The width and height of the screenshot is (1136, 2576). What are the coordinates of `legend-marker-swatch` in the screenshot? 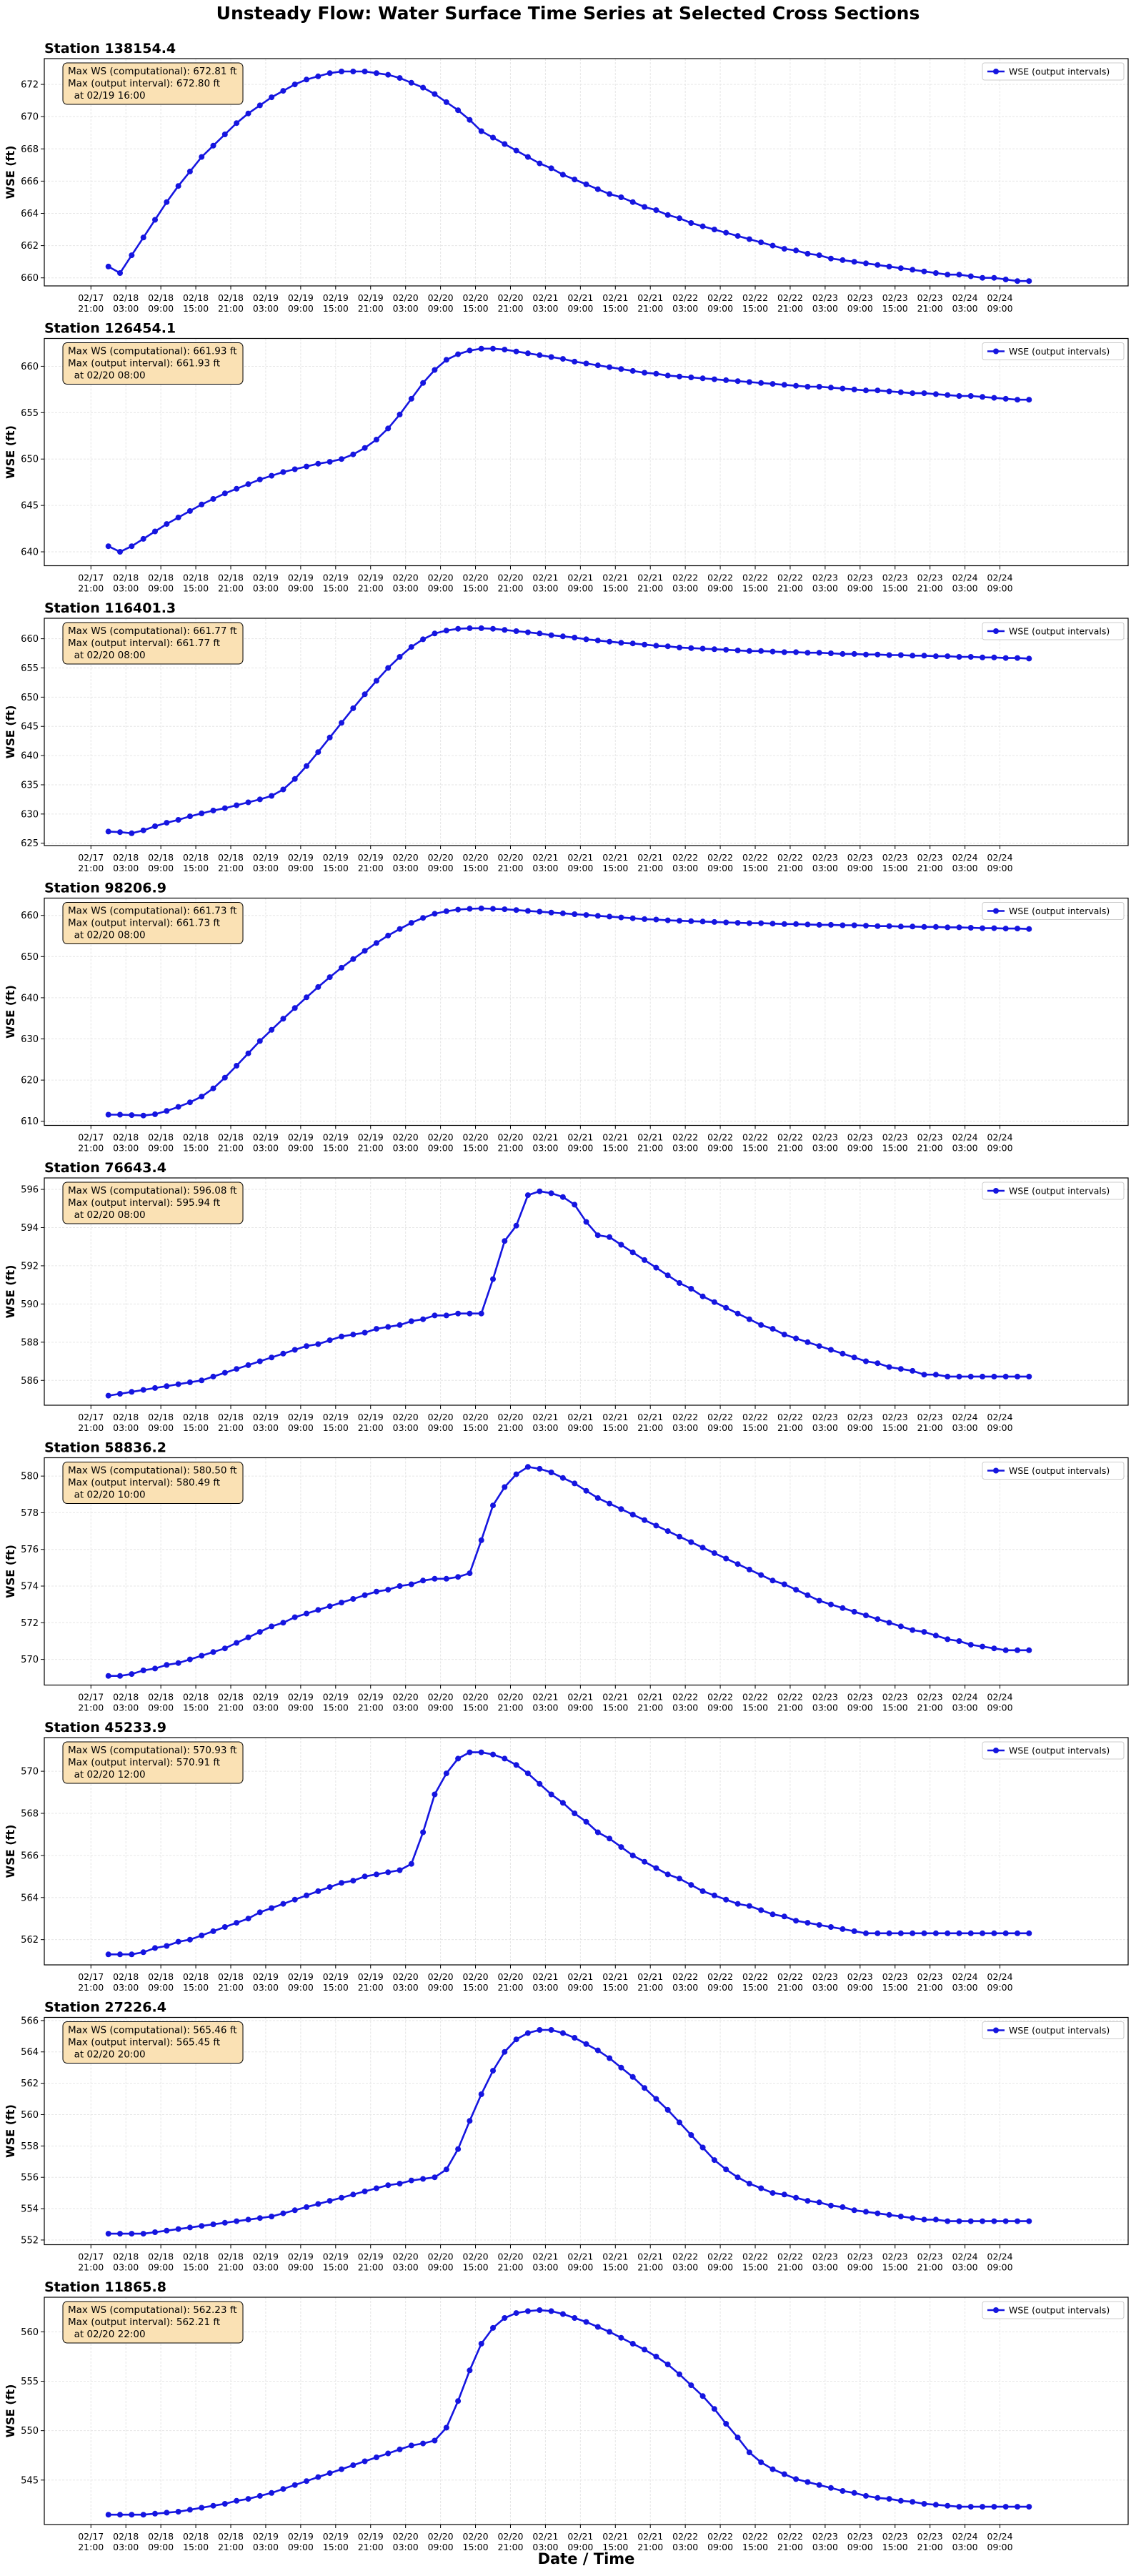 It's located at (996, 72).